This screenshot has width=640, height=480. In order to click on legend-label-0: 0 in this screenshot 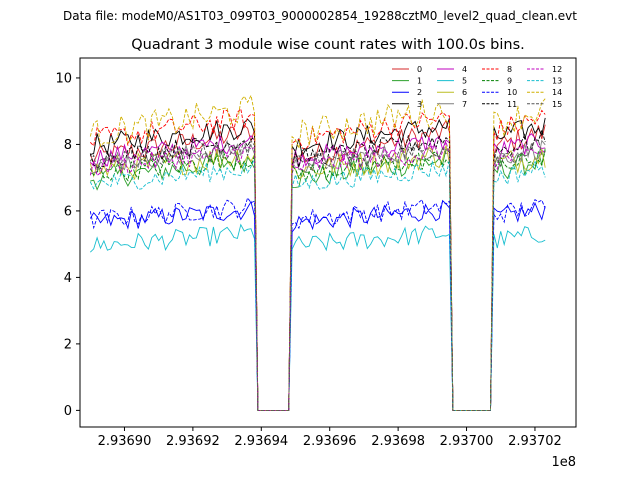, I will do `click(419, 69)`.